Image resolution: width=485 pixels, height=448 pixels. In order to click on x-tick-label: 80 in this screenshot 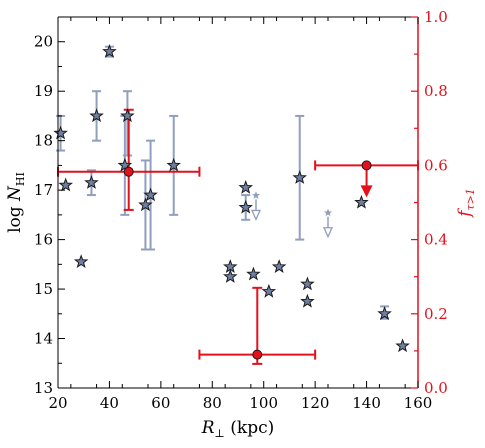, I will do `click(212, 403)`.